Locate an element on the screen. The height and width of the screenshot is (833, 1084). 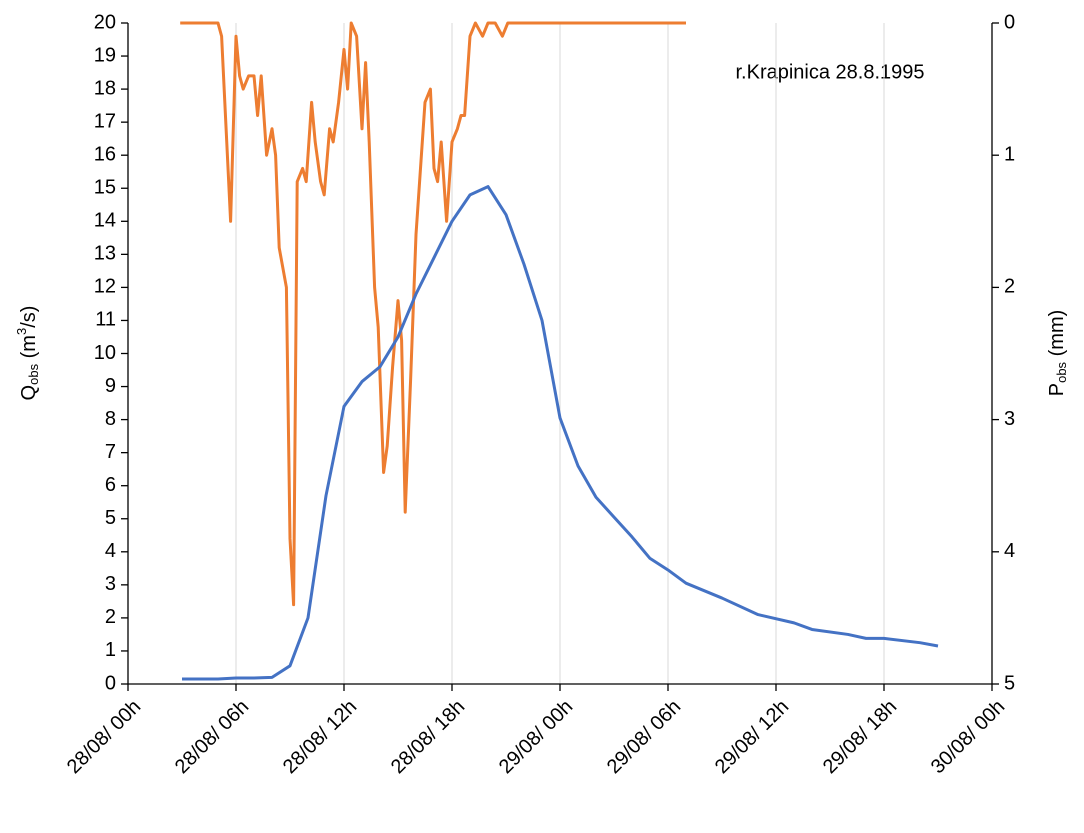
y-tick-label: 12 is located at coordinates (105, 287).